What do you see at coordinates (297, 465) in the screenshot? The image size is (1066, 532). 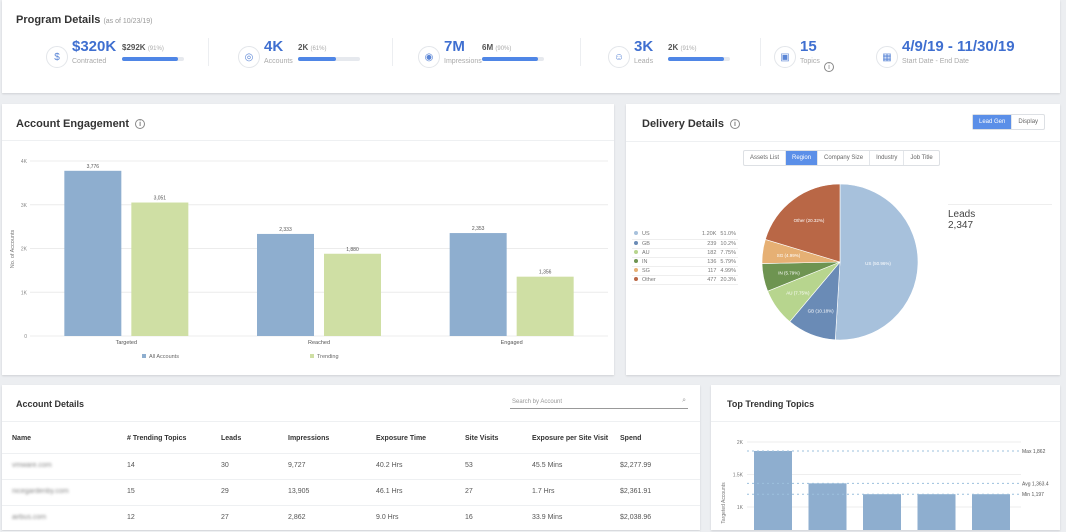 I see `table-cell: 9,727` at bounding box center [297, 465].